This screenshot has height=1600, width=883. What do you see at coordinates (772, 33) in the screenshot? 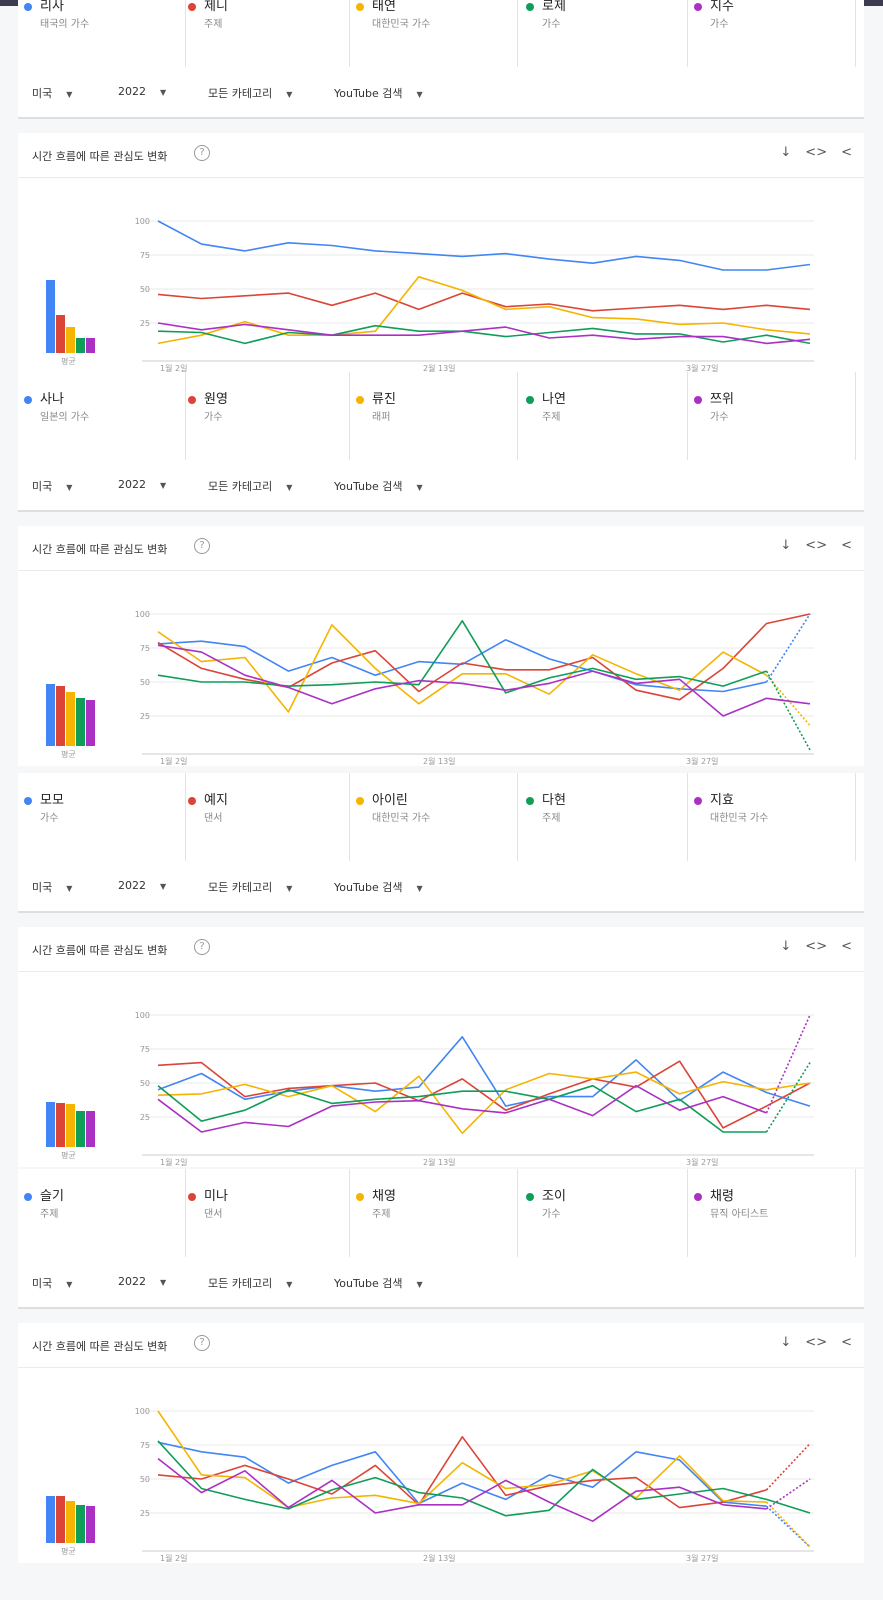
I see `term-card: 지수 가수` at bounding box center [772, 33].